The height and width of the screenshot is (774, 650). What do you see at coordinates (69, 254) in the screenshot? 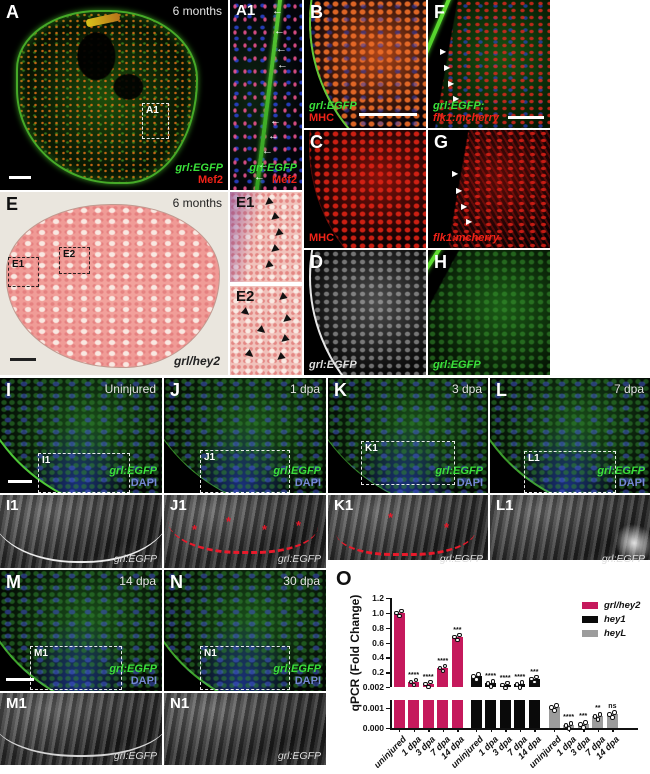
I see `inset-box-label: E2` at bounding box center [69, 254].